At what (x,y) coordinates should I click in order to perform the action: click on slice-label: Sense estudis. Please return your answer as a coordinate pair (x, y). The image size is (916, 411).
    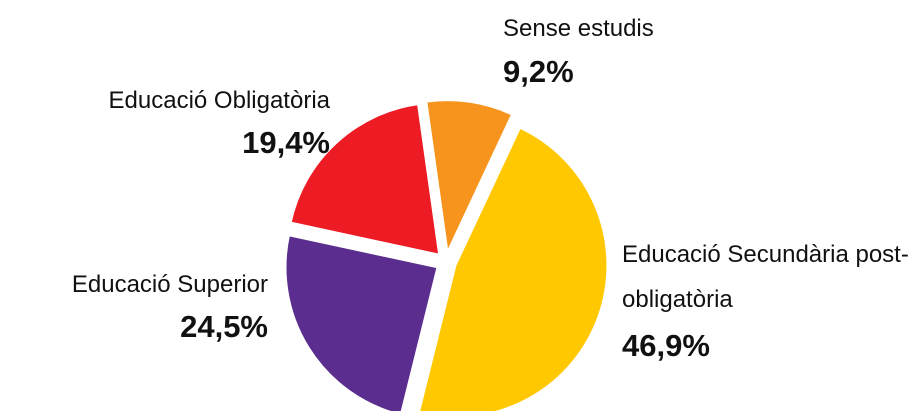
    Looking at the image, I should click on (578, 28).